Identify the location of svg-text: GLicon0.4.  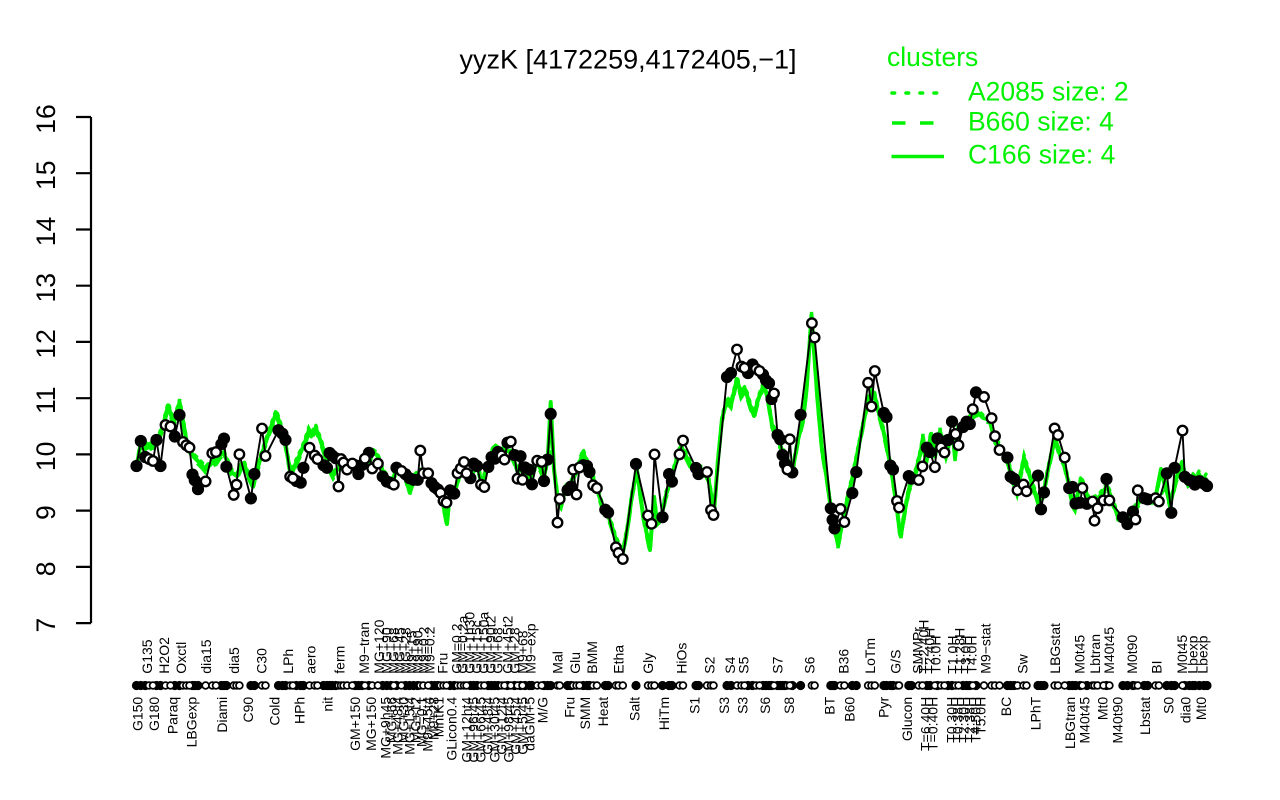
(452, 729).